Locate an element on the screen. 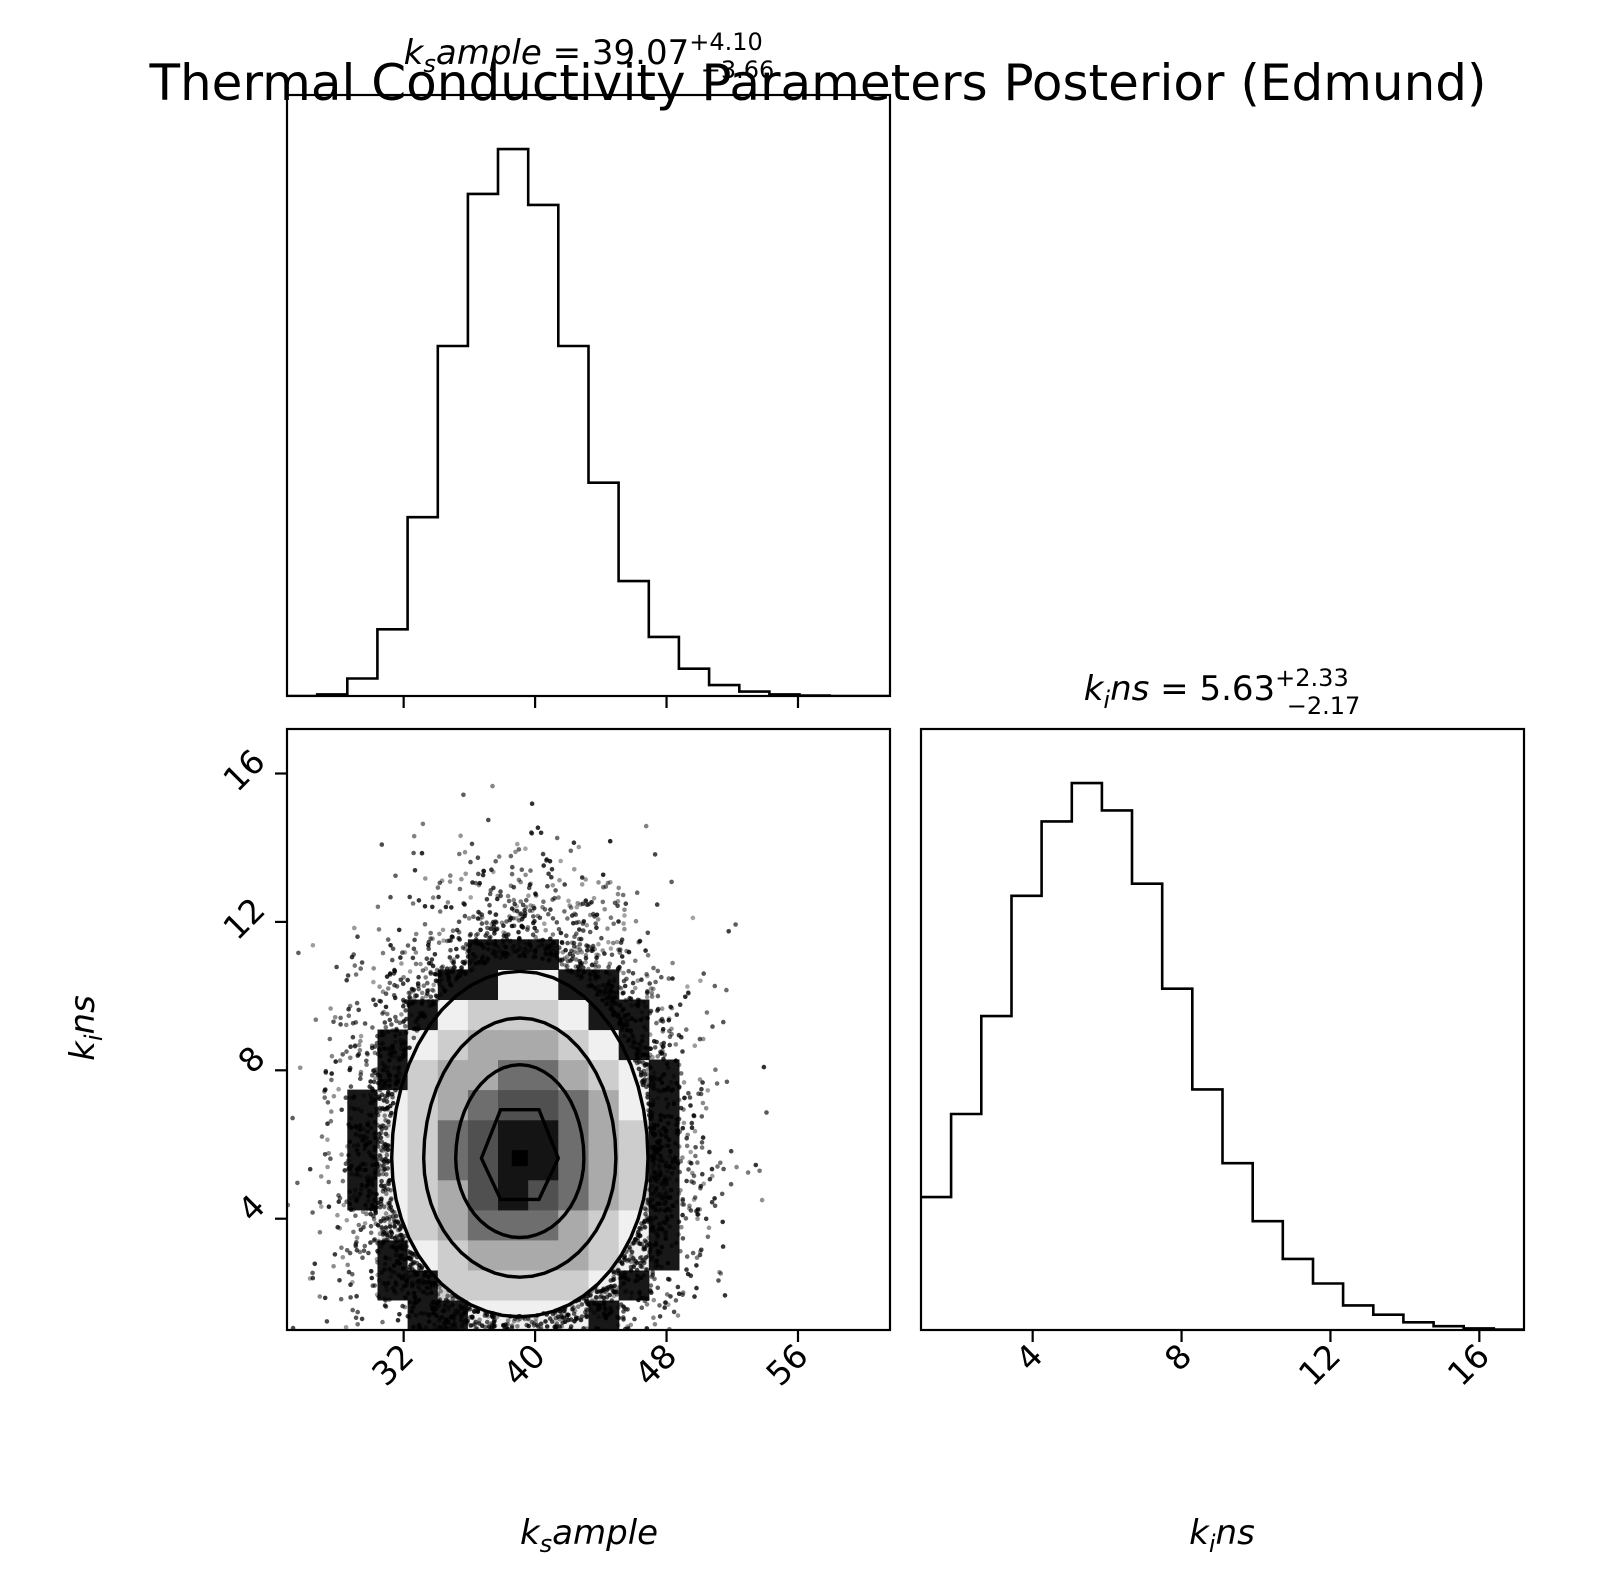 The width and height of the screenshot is (1620, 1577). density-cell is located at coordinates (513, 1255).